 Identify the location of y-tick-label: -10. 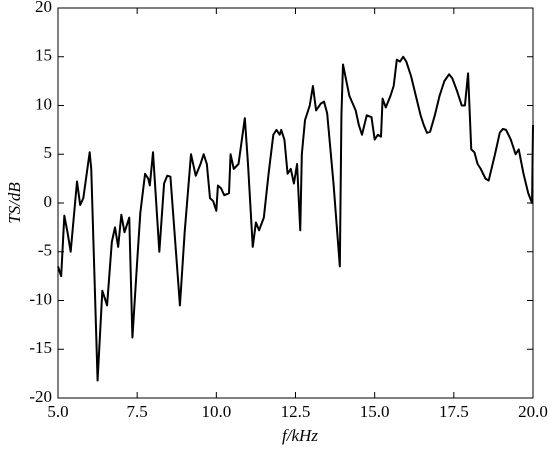
(40, 298).